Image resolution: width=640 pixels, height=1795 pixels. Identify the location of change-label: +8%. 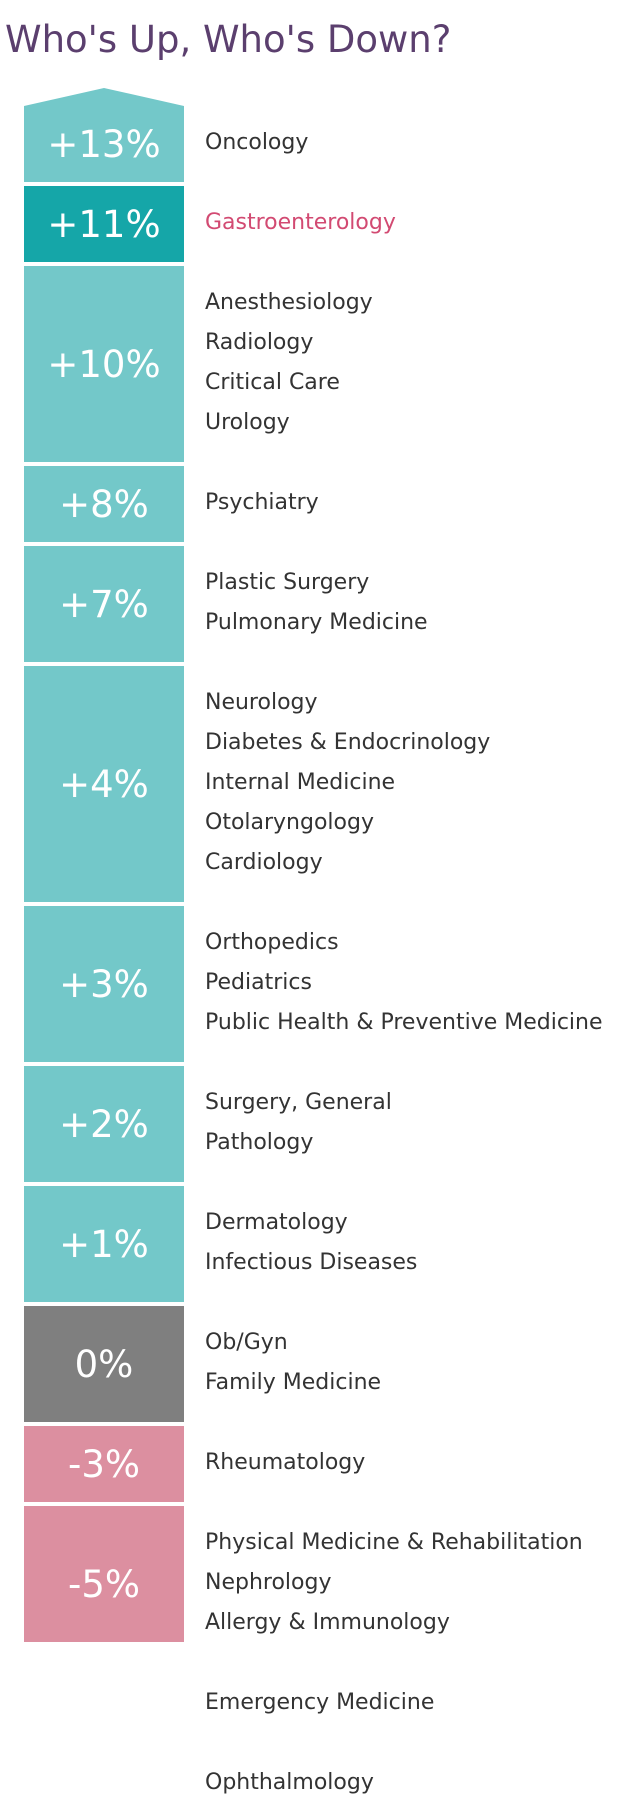
(104, 504).